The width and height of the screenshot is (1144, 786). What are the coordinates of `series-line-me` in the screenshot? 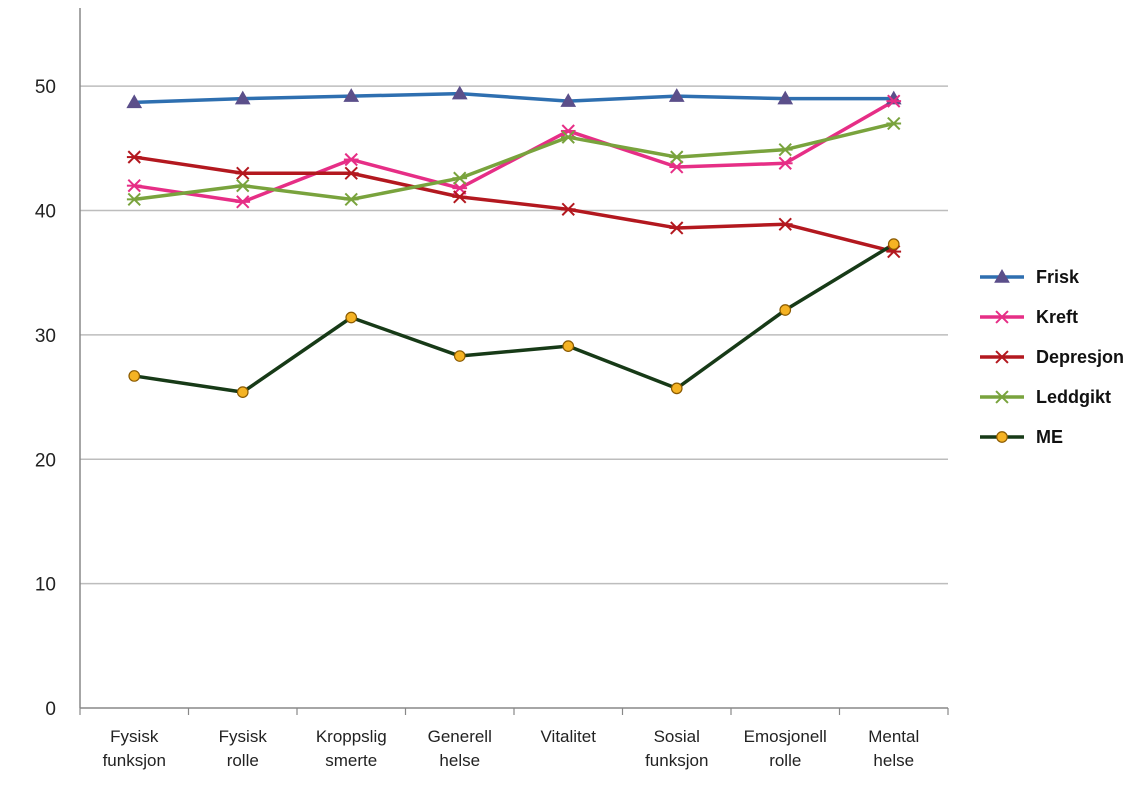 It's located at (514, 318).